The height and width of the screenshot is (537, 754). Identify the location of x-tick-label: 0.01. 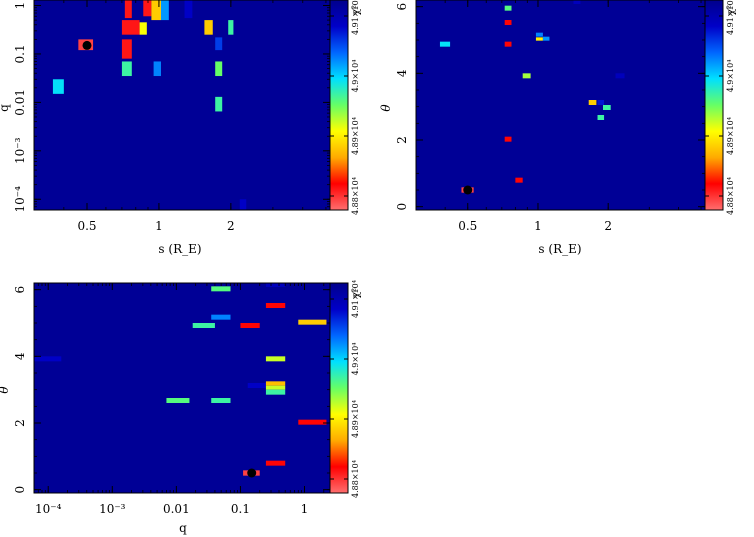
(176, 509).